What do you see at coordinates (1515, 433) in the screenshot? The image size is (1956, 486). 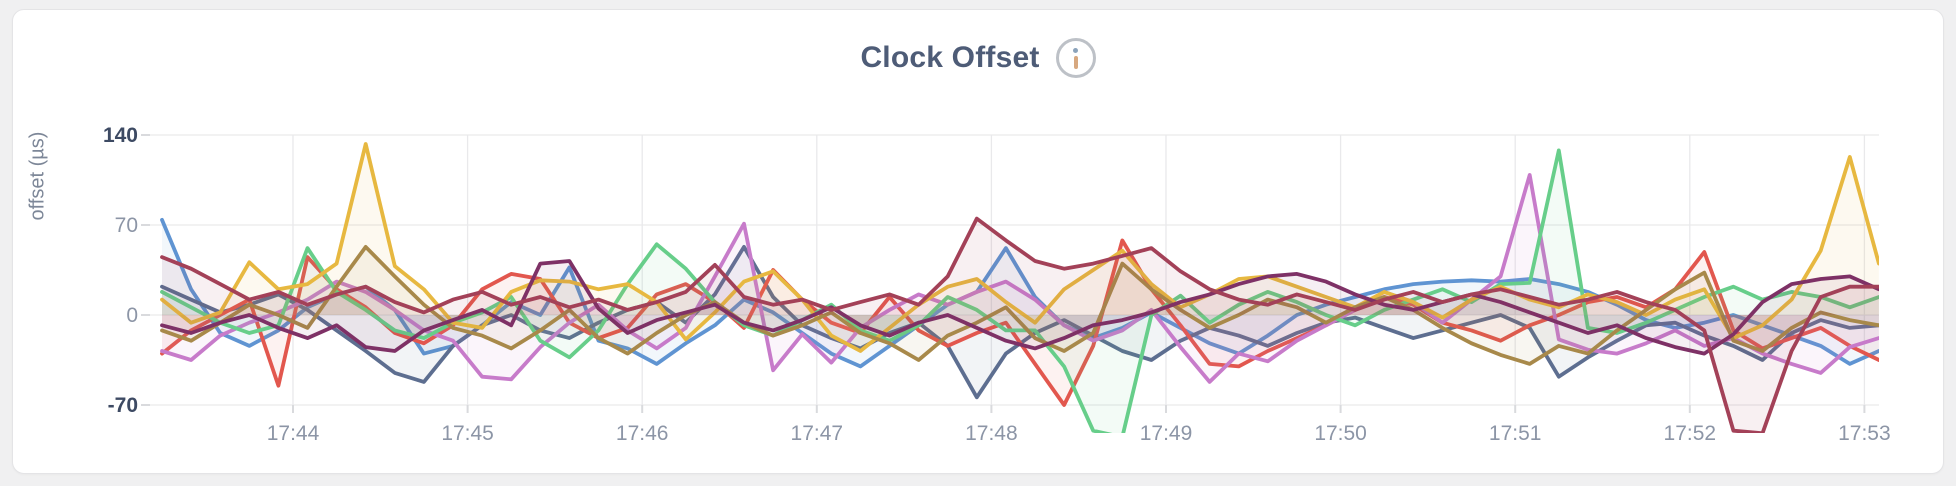 I see `x-tick-label: 17:51` at bounding box center [1515, 433].